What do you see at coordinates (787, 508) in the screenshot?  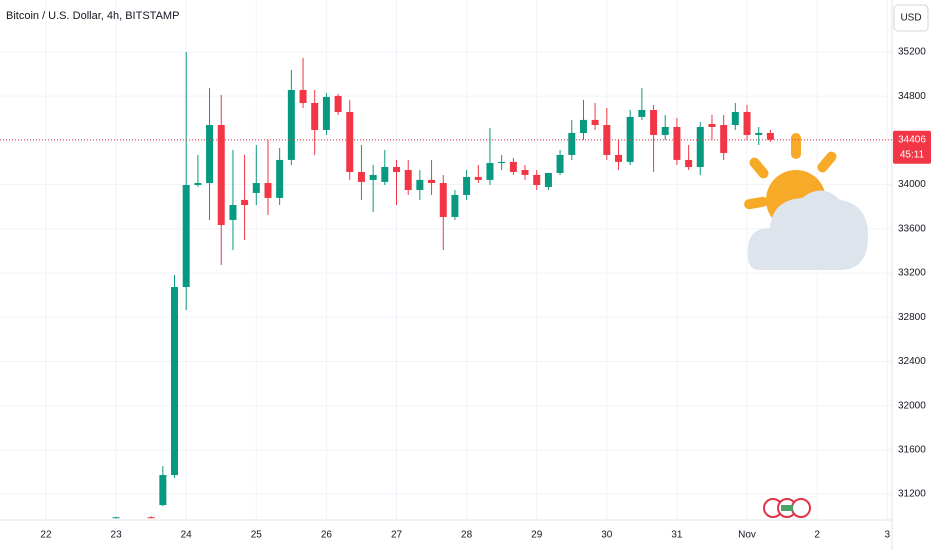 I see `logo-icon` at bounding box center [787, 508].